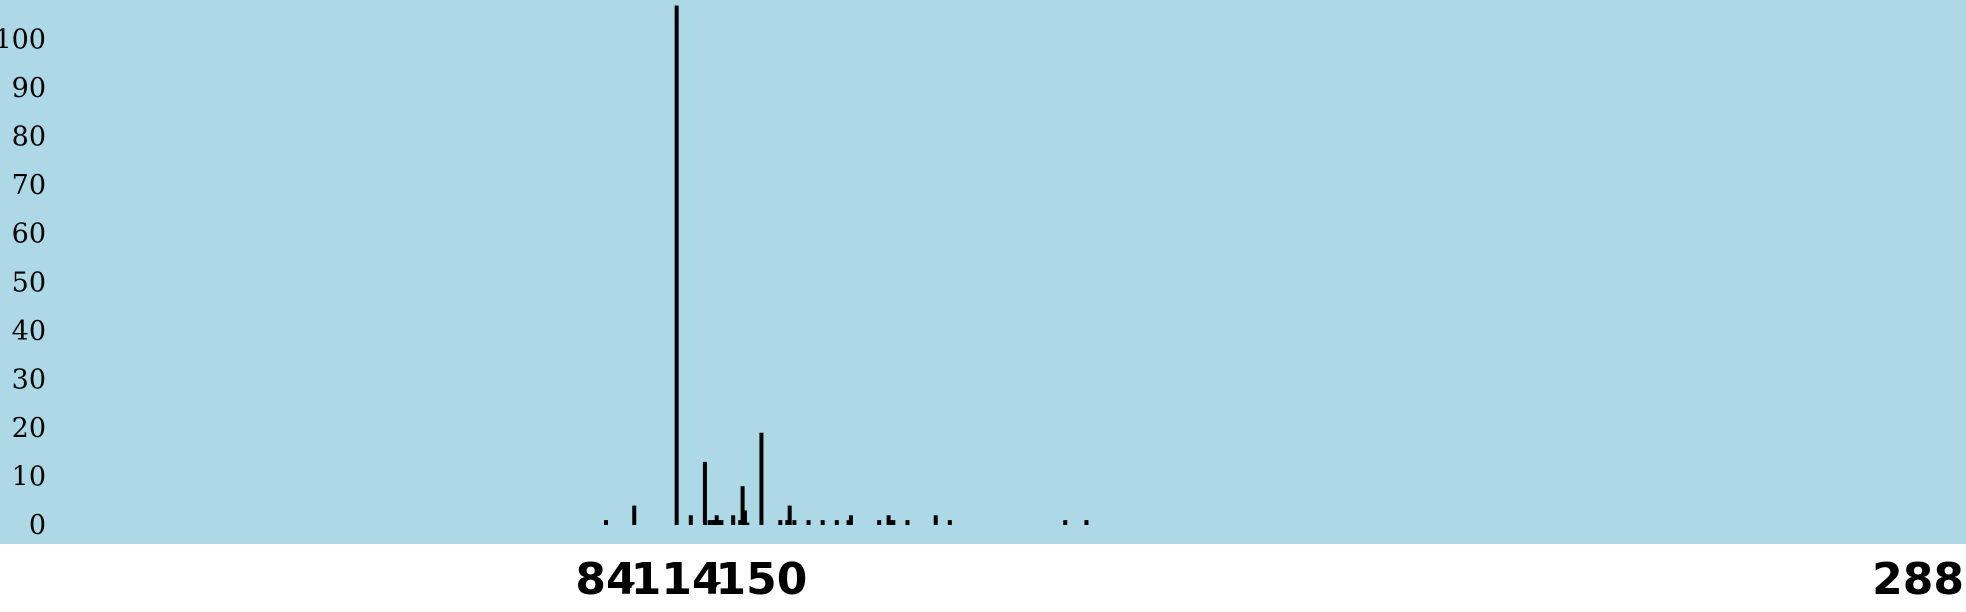 The width and height of the screenshot is (1966, 612). What do you see at coordinates (1918, 579) in the screenshot?
I see `x-tick-label: 288` at bounding box center [1918, 579].